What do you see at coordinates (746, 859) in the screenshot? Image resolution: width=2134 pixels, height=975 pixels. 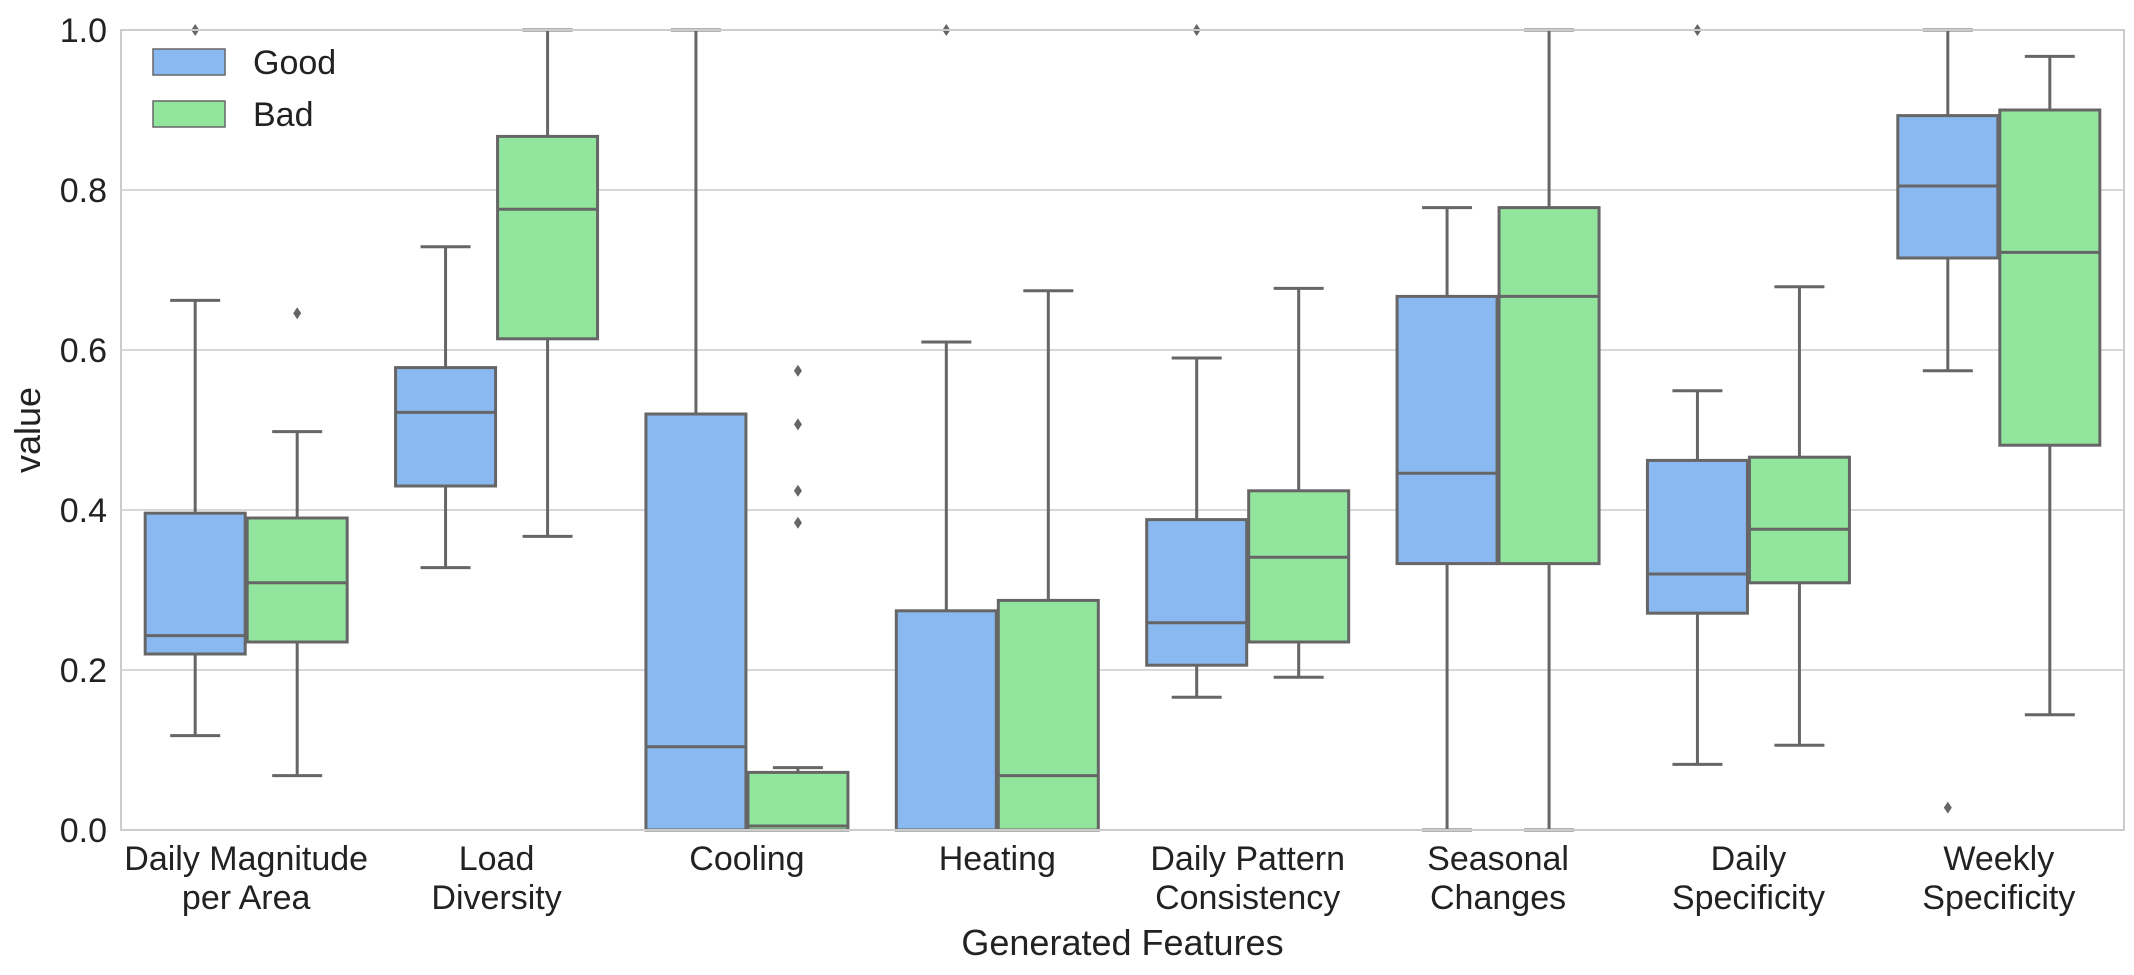 I see `x-tick-label: Cooling` at bounding box center [746, 859].